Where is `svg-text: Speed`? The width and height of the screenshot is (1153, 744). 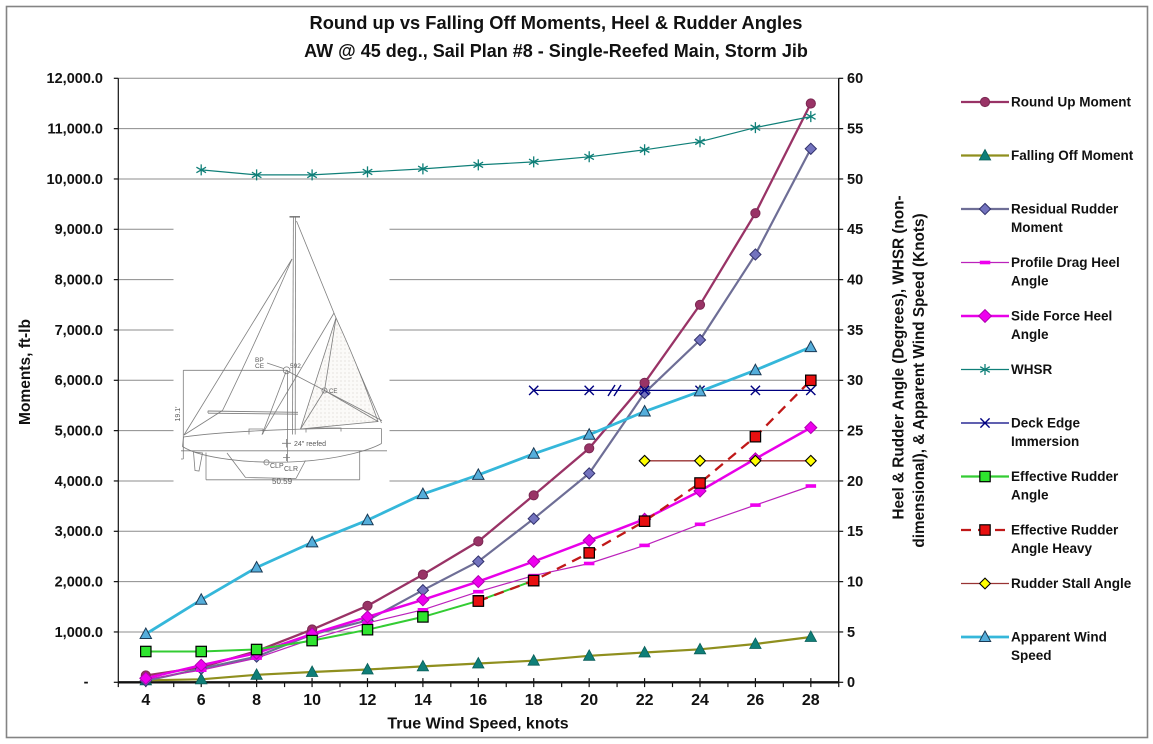
svg-text: Speed is located at coordinates (1031, 655).